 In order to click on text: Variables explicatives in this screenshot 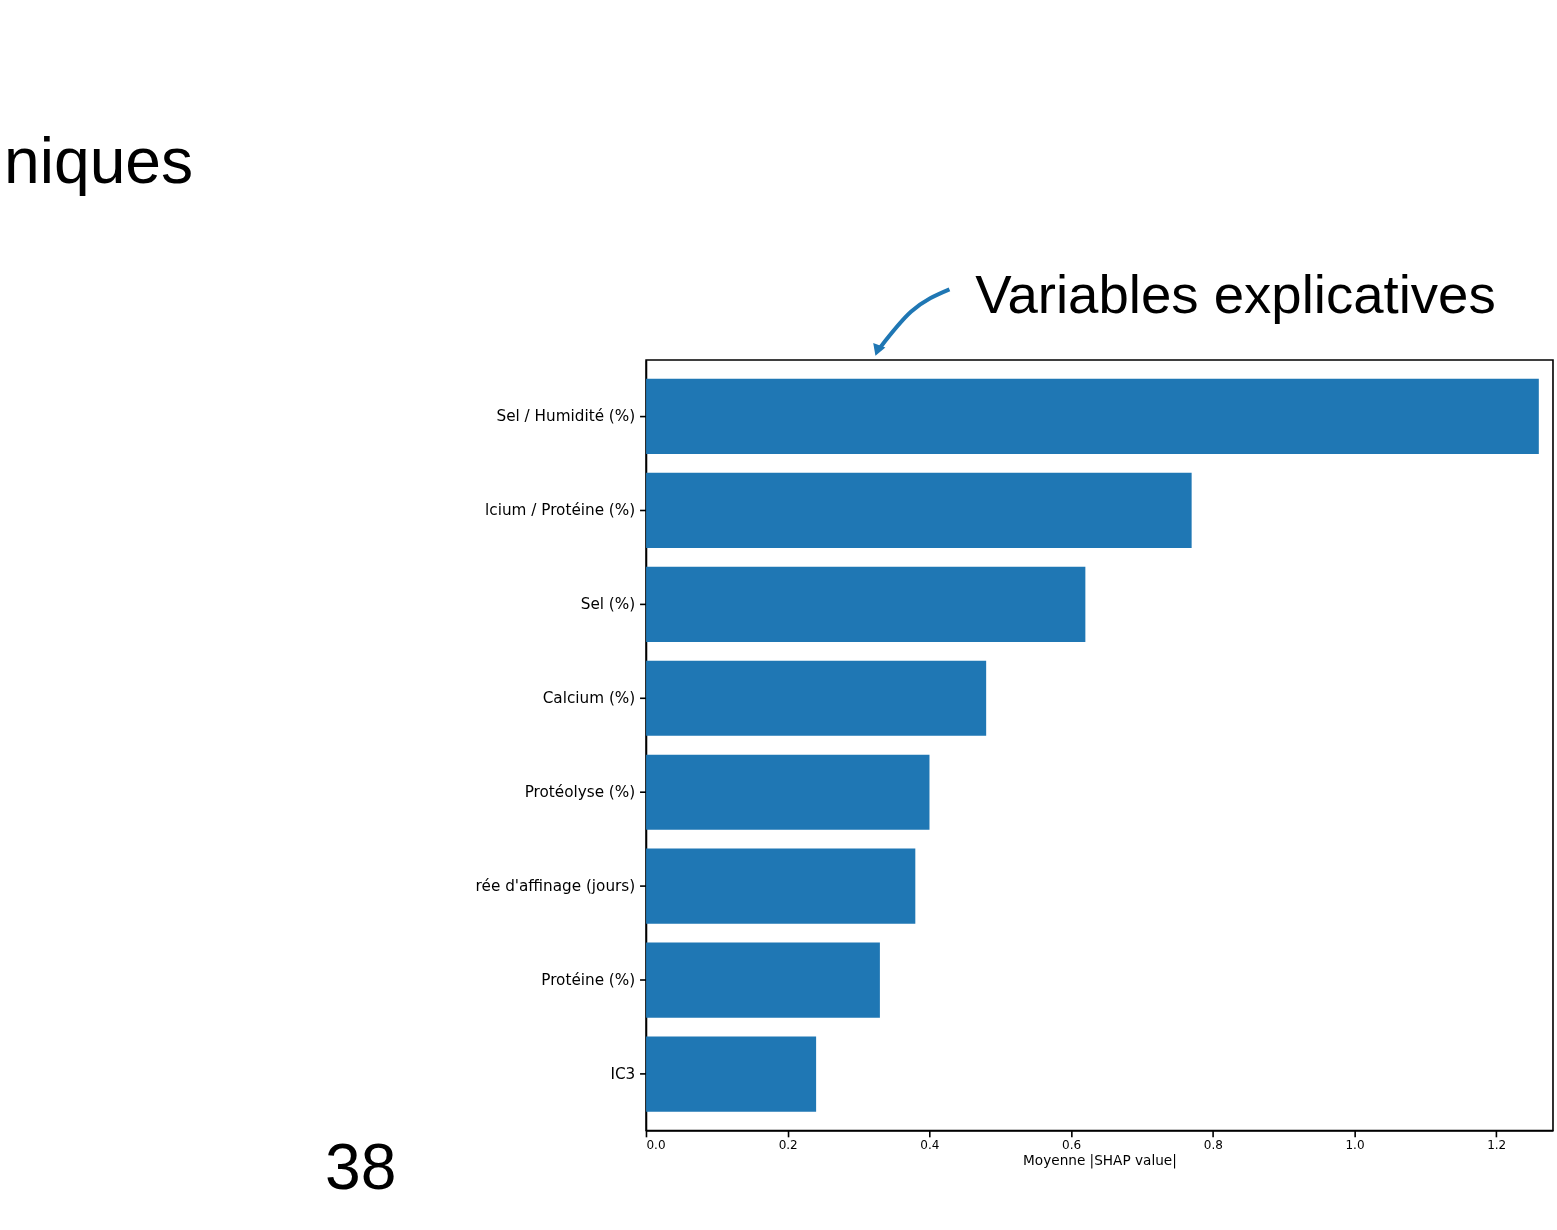, I will do `click(1235, 294)`.